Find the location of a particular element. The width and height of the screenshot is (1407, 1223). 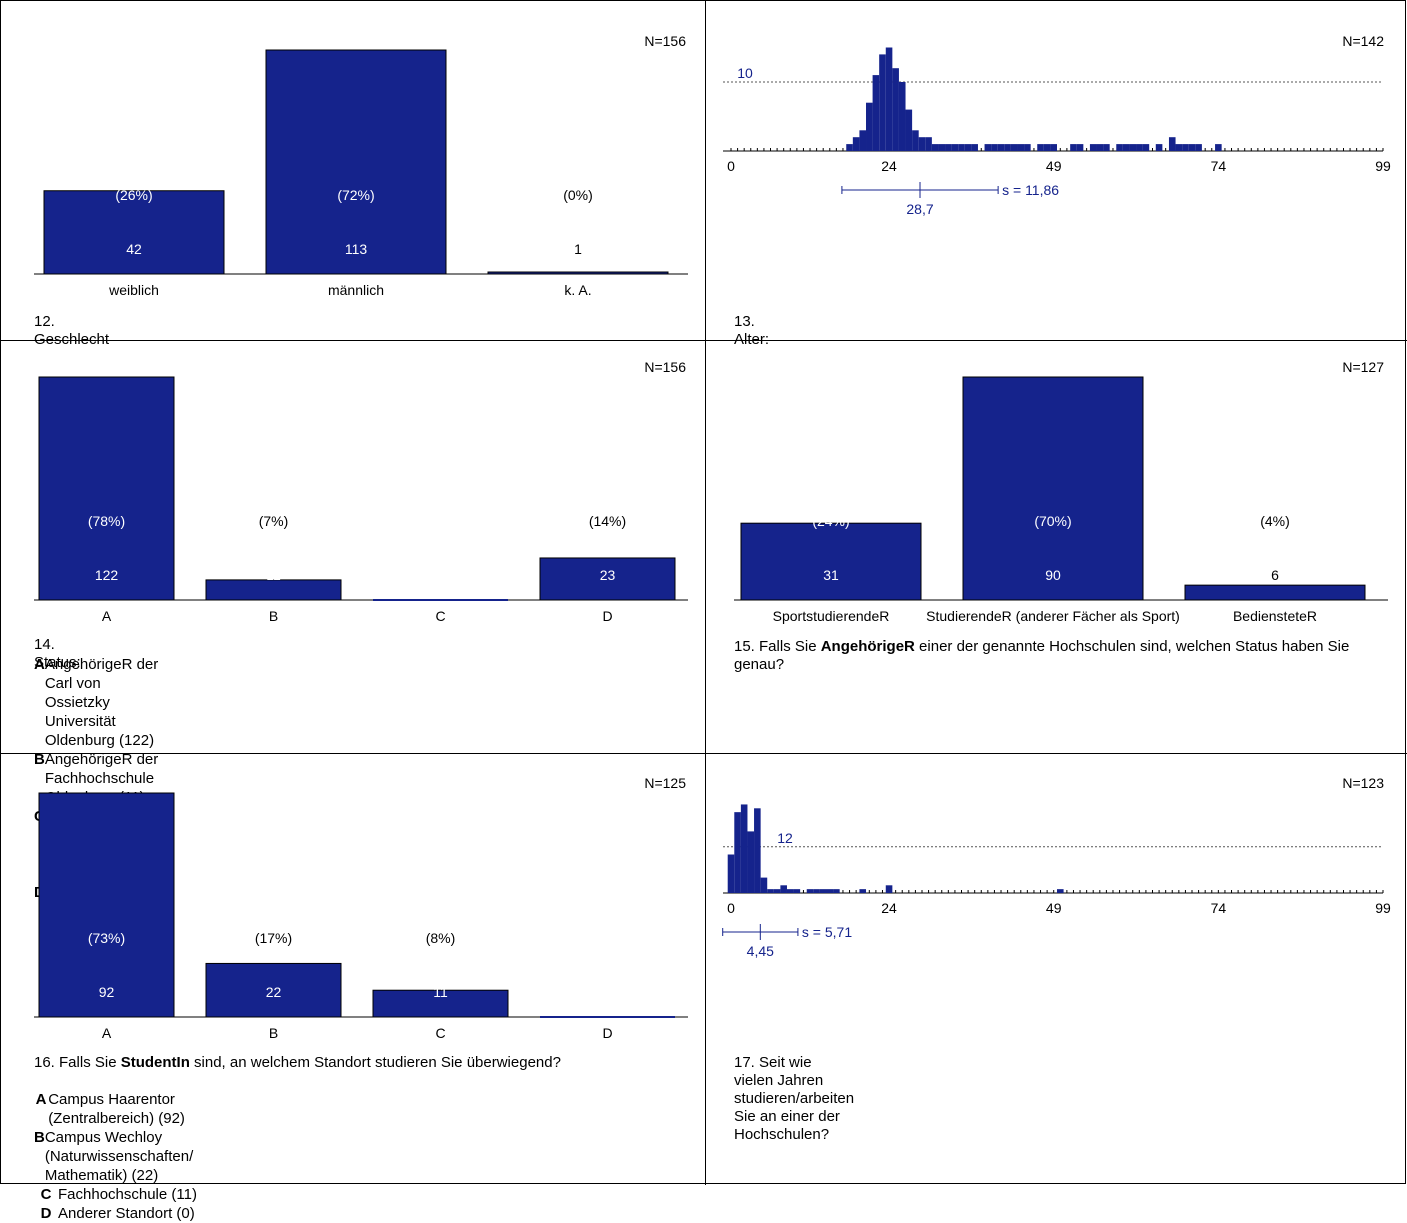

percent-label: (7%) is located at coordinates (274, 521).